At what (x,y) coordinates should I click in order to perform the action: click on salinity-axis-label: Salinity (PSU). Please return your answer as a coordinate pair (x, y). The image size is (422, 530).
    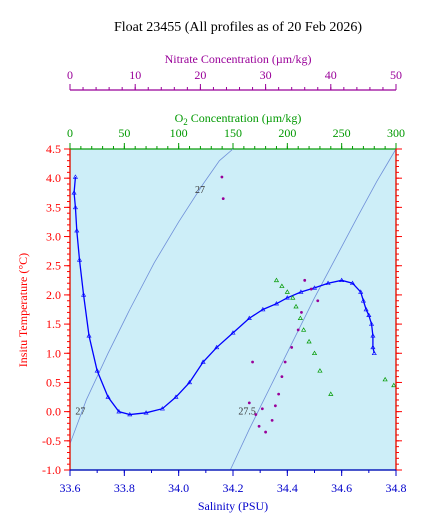
    Looking at the image, I should click on (233, 506).